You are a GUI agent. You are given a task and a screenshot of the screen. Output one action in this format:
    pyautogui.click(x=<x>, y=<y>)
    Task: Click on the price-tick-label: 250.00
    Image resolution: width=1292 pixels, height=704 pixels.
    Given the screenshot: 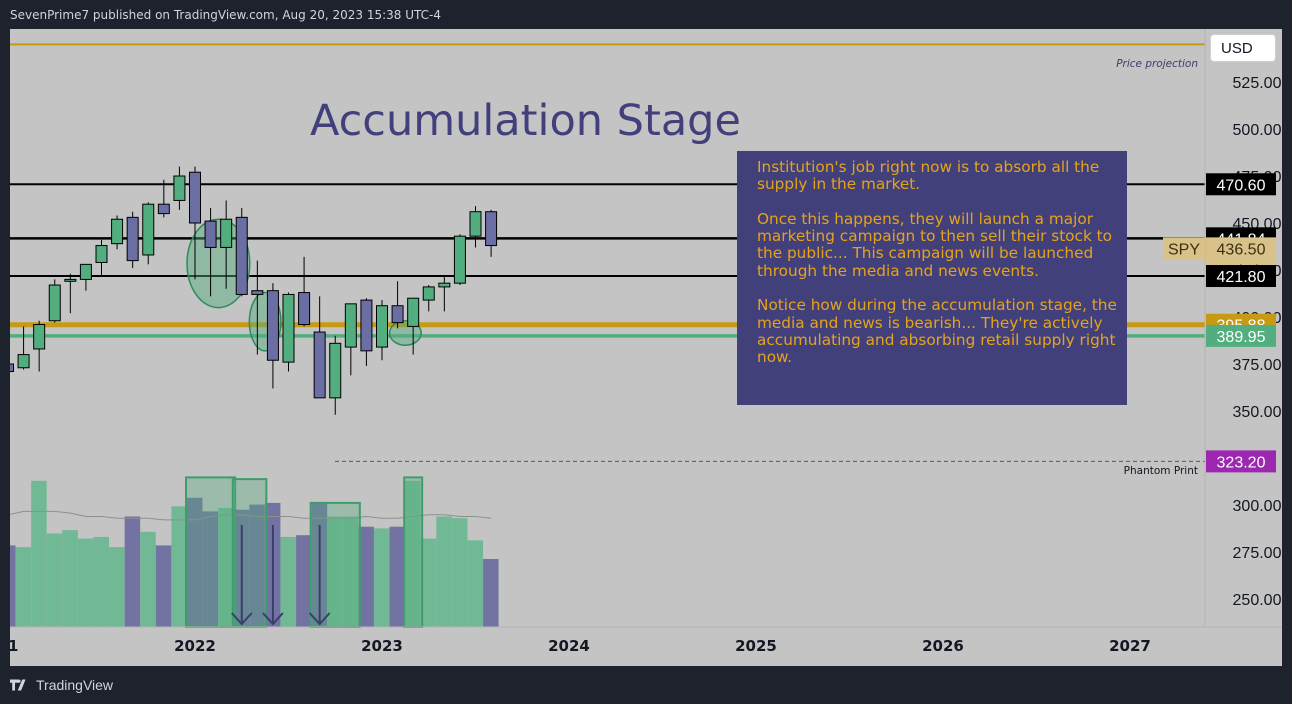 What is the action you would take?
    pyautogui.click(x=1257, y=600)
    